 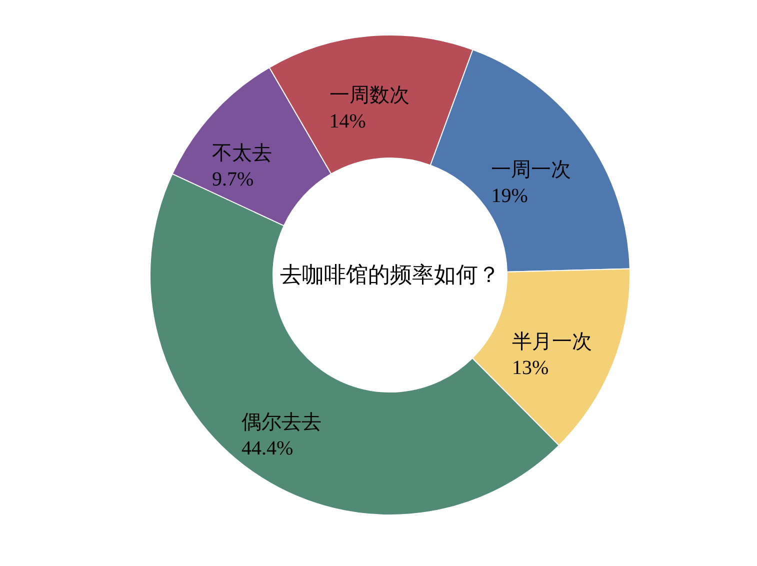 I want to click on data-label: 13%, so click(x=530, y=368).